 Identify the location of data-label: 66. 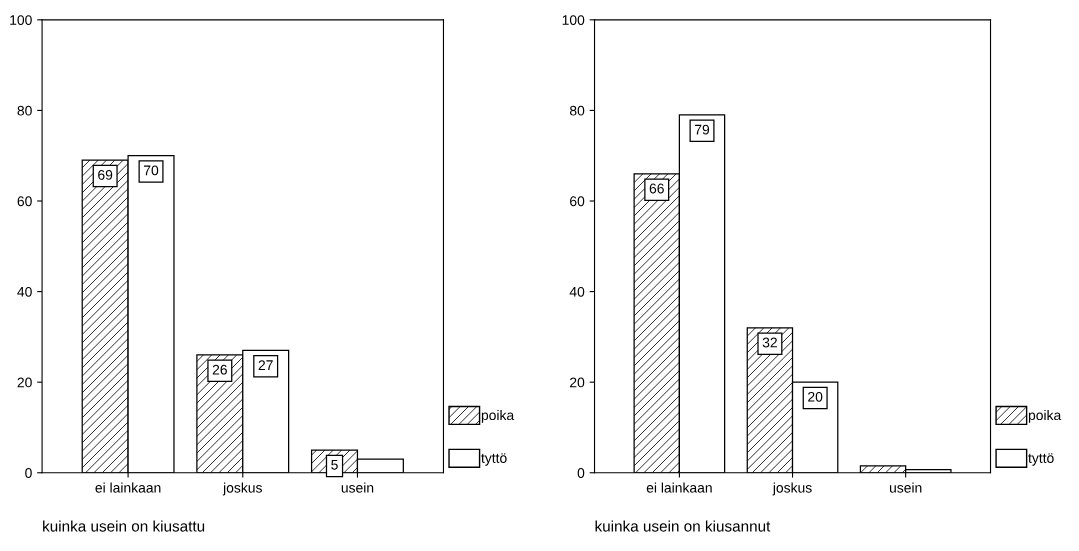
(656, 188).